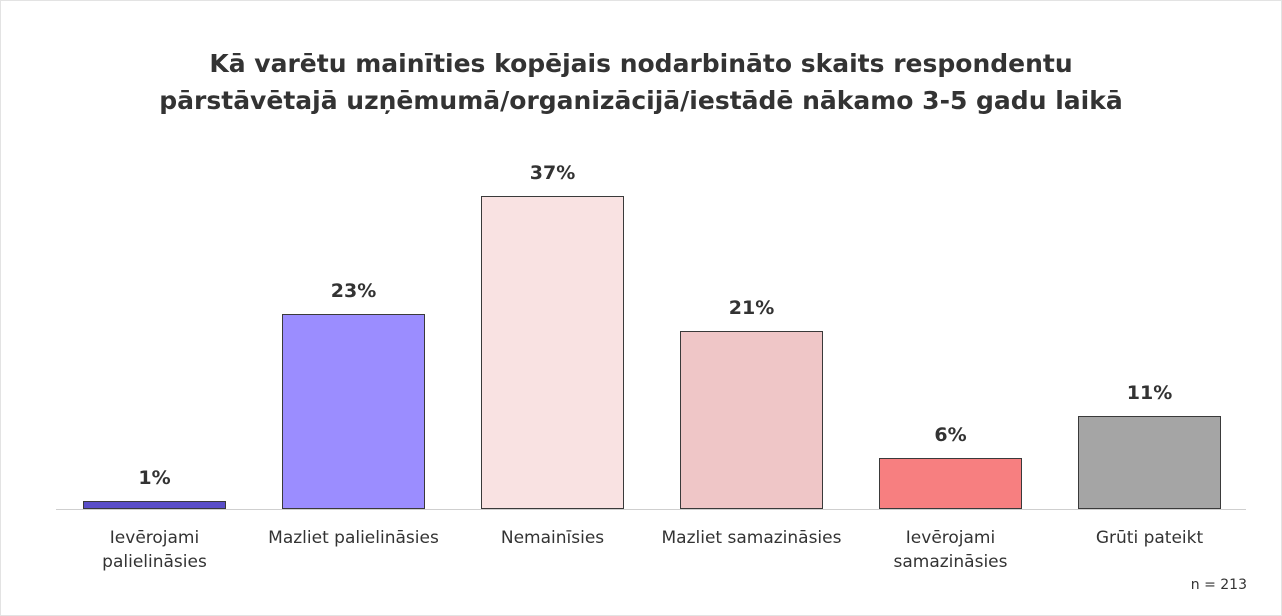  Describe the element at coordinates (353, 291) in the screenshot. I see `value-label: 23%` at that location.